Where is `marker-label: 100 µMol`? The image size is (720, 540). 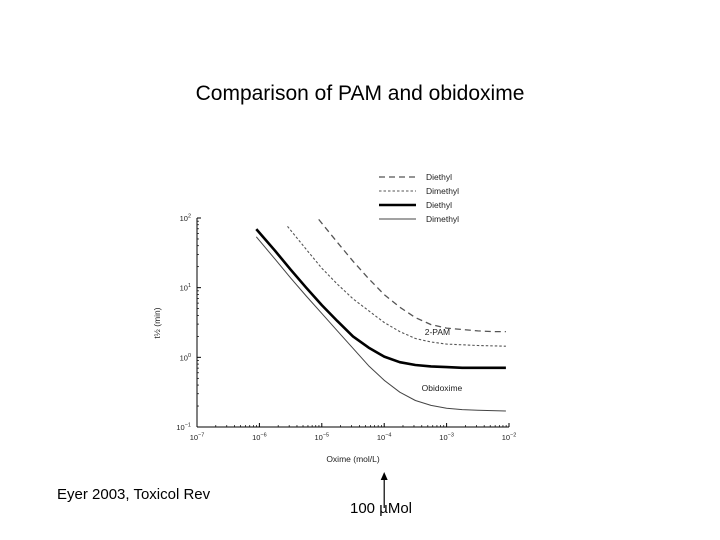 marker-label: 100 µMol is located at coordinates (381, 508).